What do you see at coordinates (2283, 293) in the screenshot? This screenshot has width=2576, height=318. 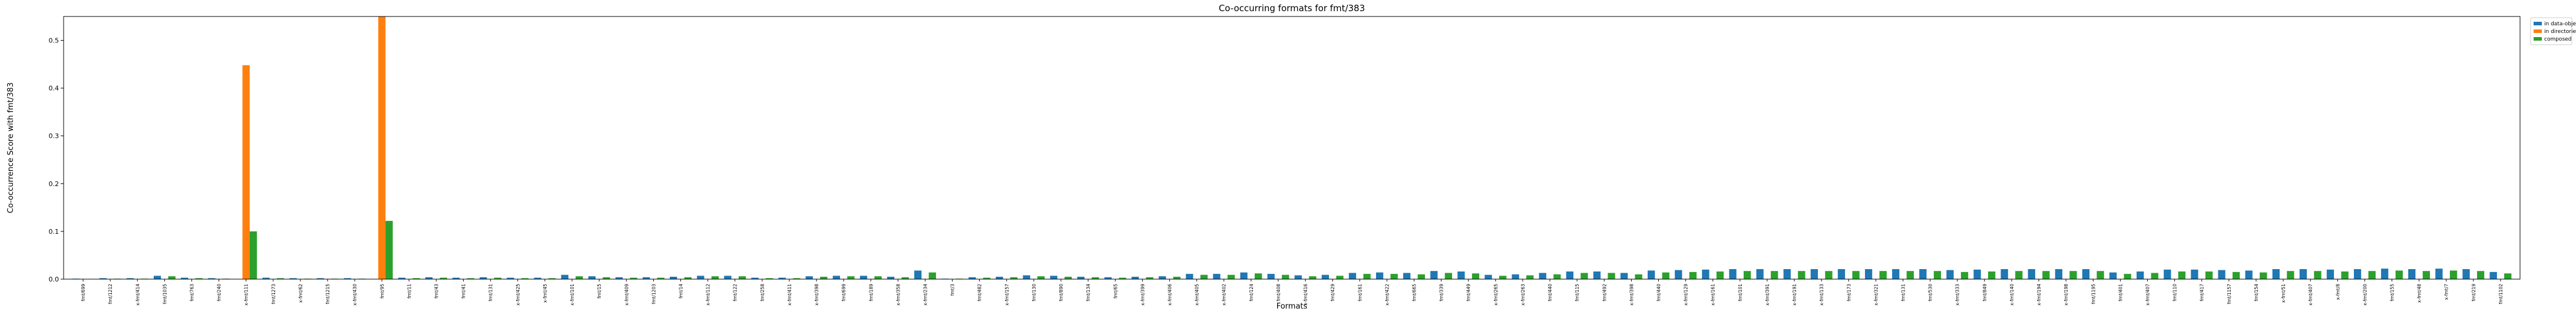 I see `x-tick-label: x-fmt/51` at bounding box center [2283, 293].